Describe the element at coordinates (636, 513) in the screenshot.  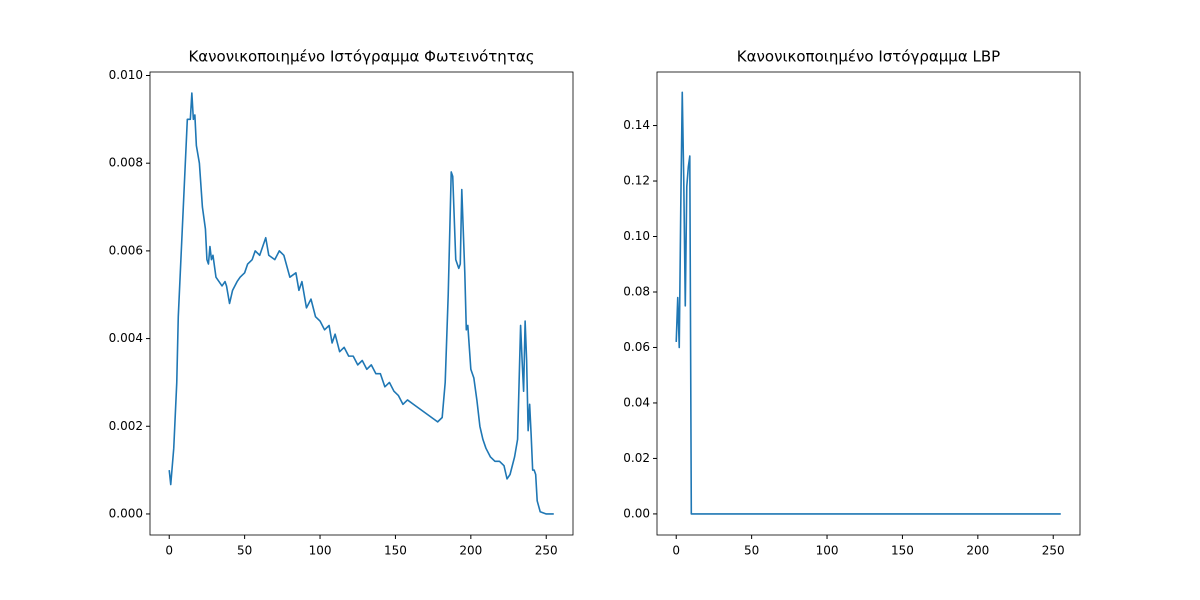
I see `y-tick-label: 0.00` at that location.